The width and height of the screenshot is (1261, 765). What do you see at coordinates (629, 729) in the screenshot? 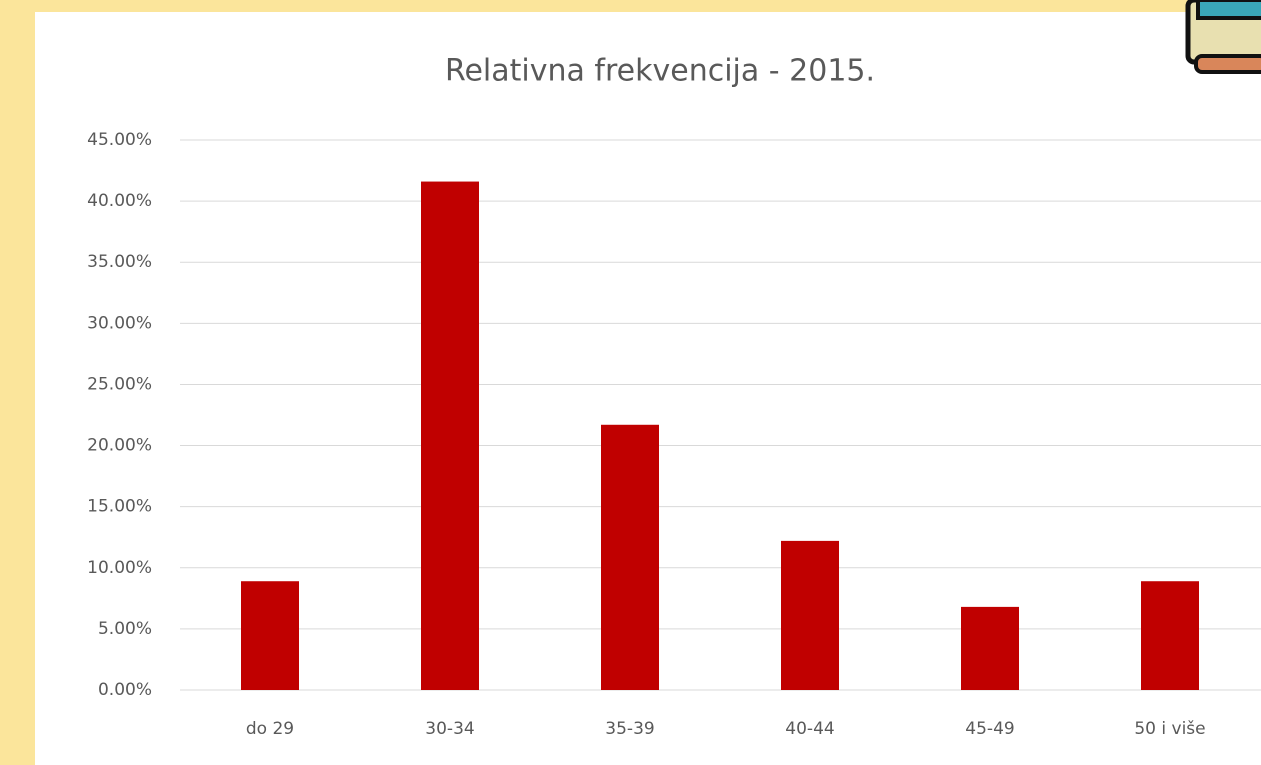
I see `x-tick-label: 35-39` at bounding box center [629, 729].